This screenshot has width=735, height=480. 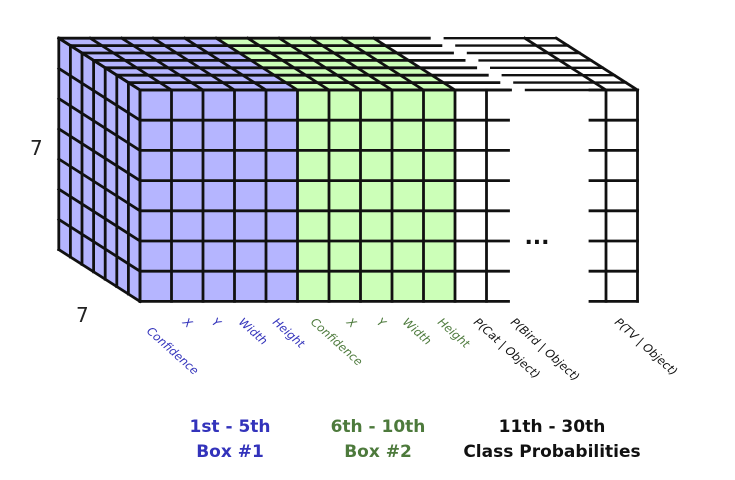 What do you see at coordinates (337, 342) in the screenshot?
I see `box2-label-confidence: Confidence` at bounding box center [337, 342].